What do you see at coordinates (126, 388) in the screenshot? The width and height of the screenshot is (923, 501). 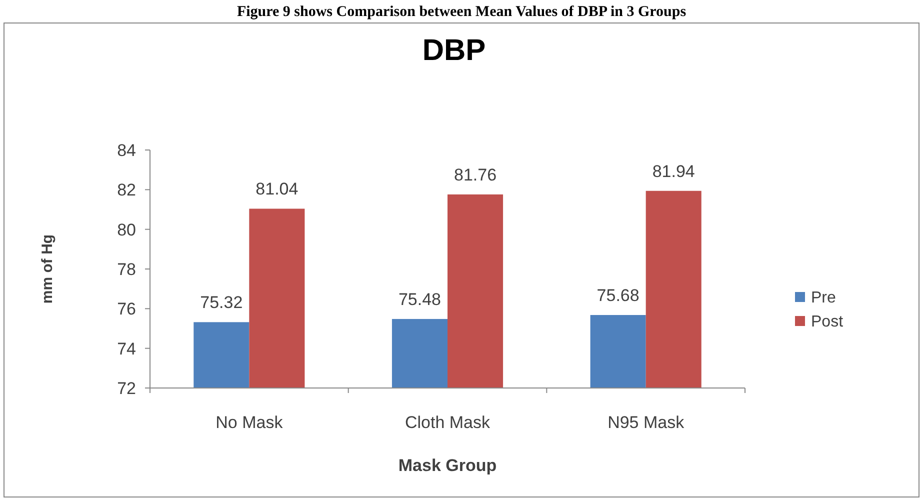 I see `y-tick-label: 72` at bounding box center [126, 388].